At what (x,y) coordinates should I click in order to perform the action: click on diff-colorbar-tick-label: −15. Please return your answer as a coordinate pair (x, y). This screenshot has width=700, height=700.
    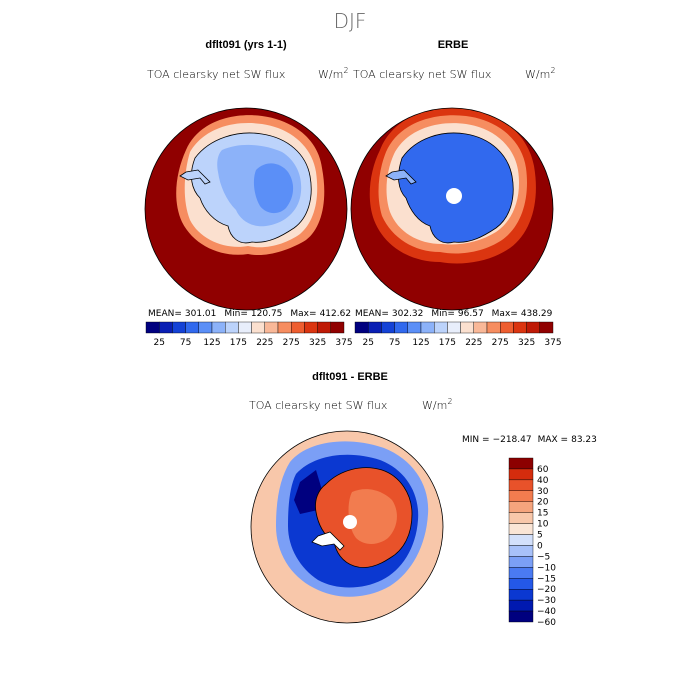
    Looking at the image, I should click on (546, 579).